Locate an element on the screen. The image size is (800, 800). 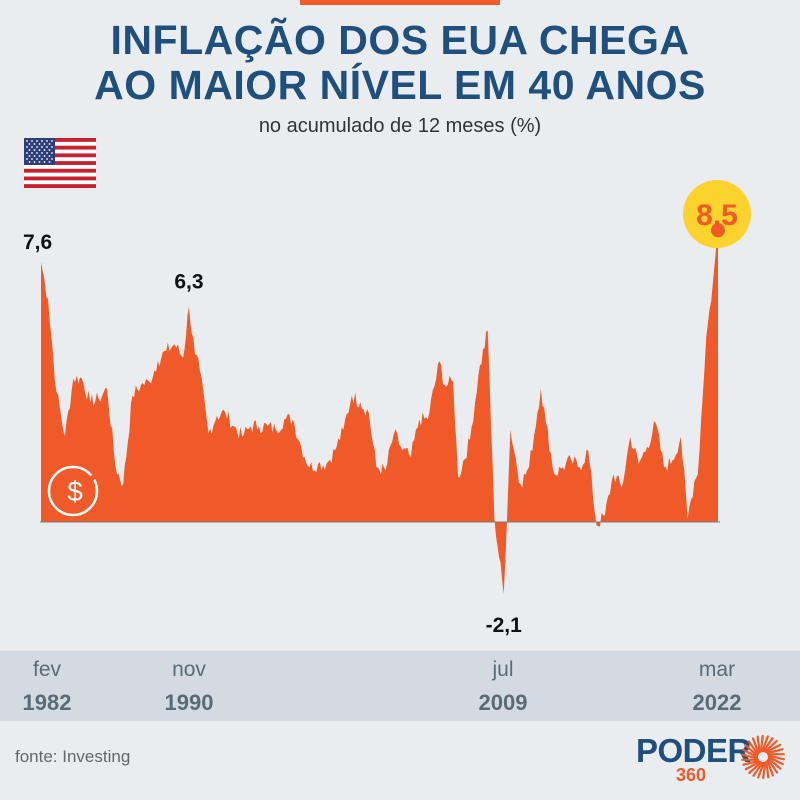
peak-marker is located at coordinates (718, 230).